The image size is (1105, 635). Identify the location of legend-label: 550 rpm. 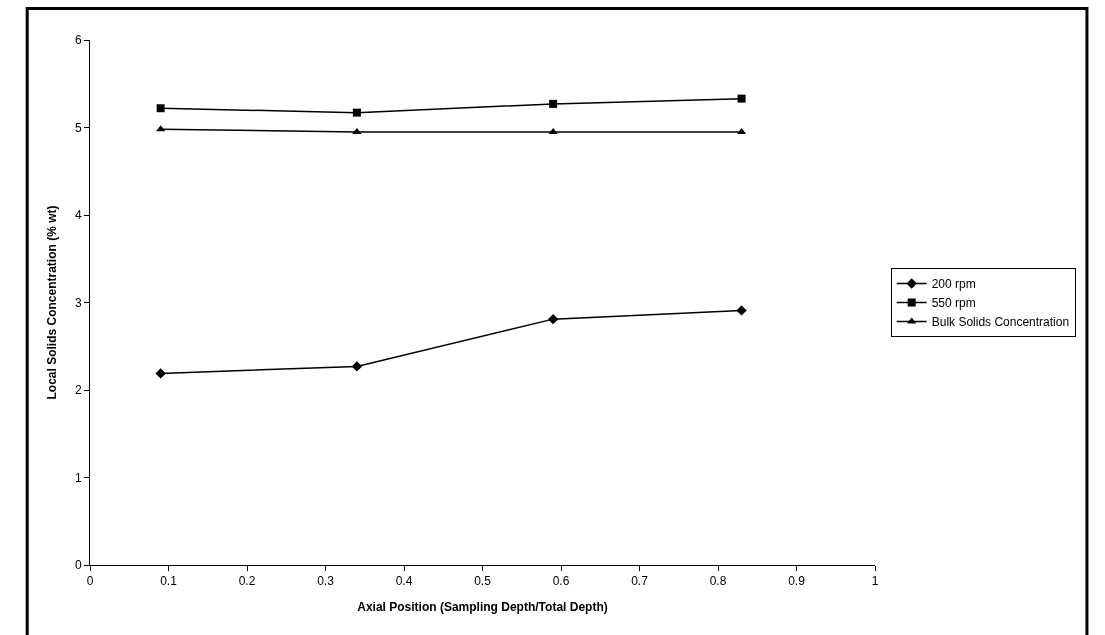
(953, 303).